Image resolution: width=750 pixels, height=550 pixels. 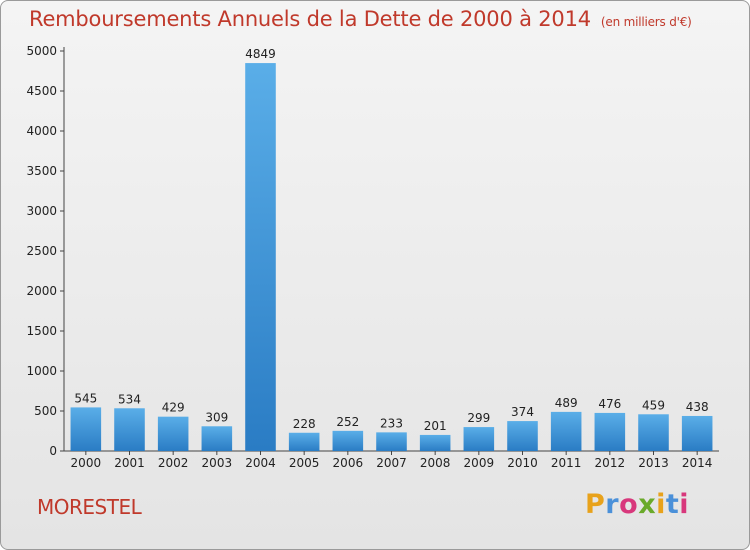 I want to click on logo-letter: o, so click(x=629, y=504).